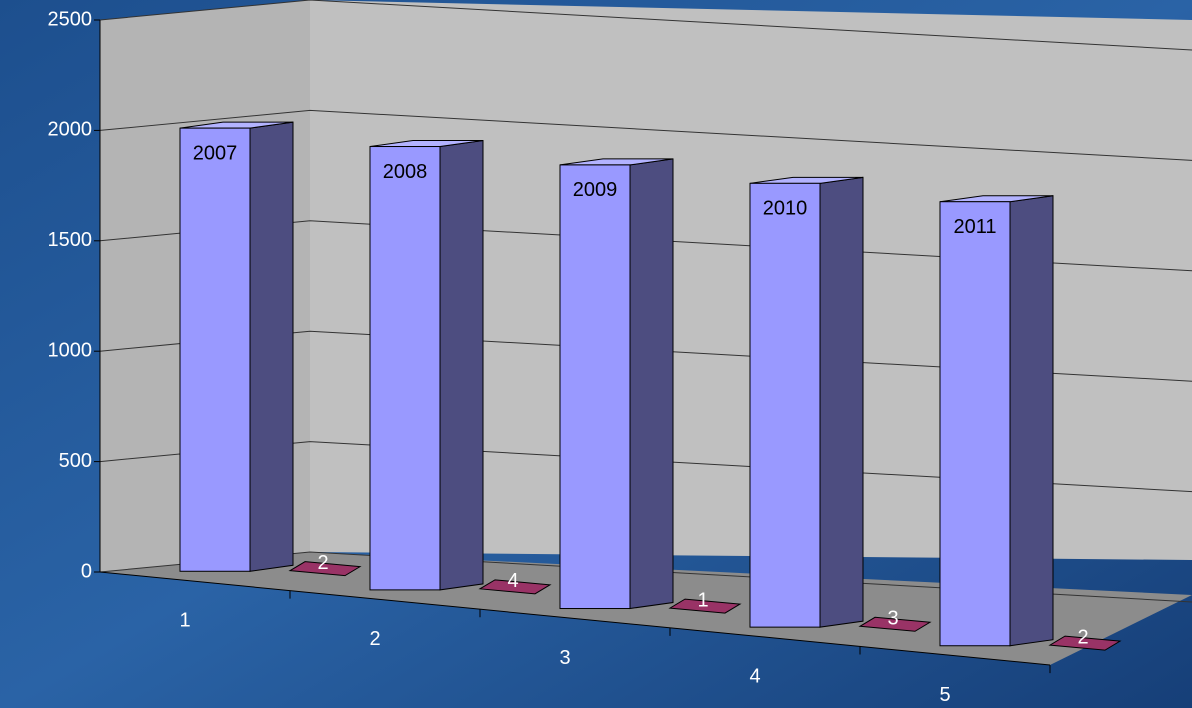 This screenshot has height=708, width=1192. What do you see at coordinates (215, 153) in the screenshot?
I see `data-label: 2007` at bounding box center [215, 153].